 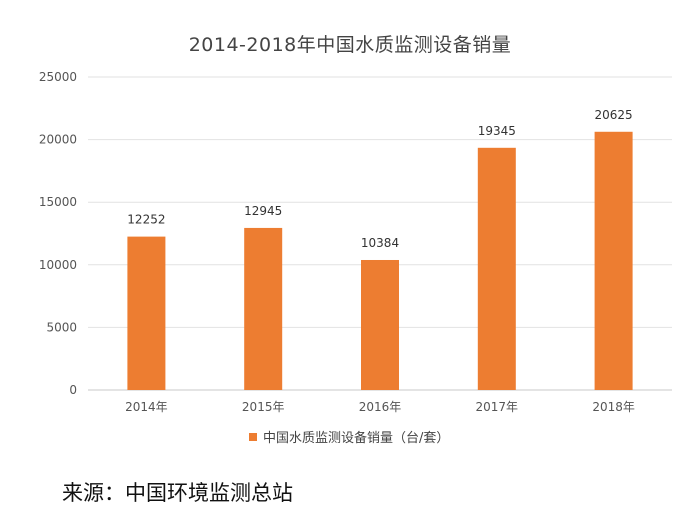 What do you see at coordinates (614, 115) in the screenshot?
I see `data-label: 20625` at bounding box center [614, 115].